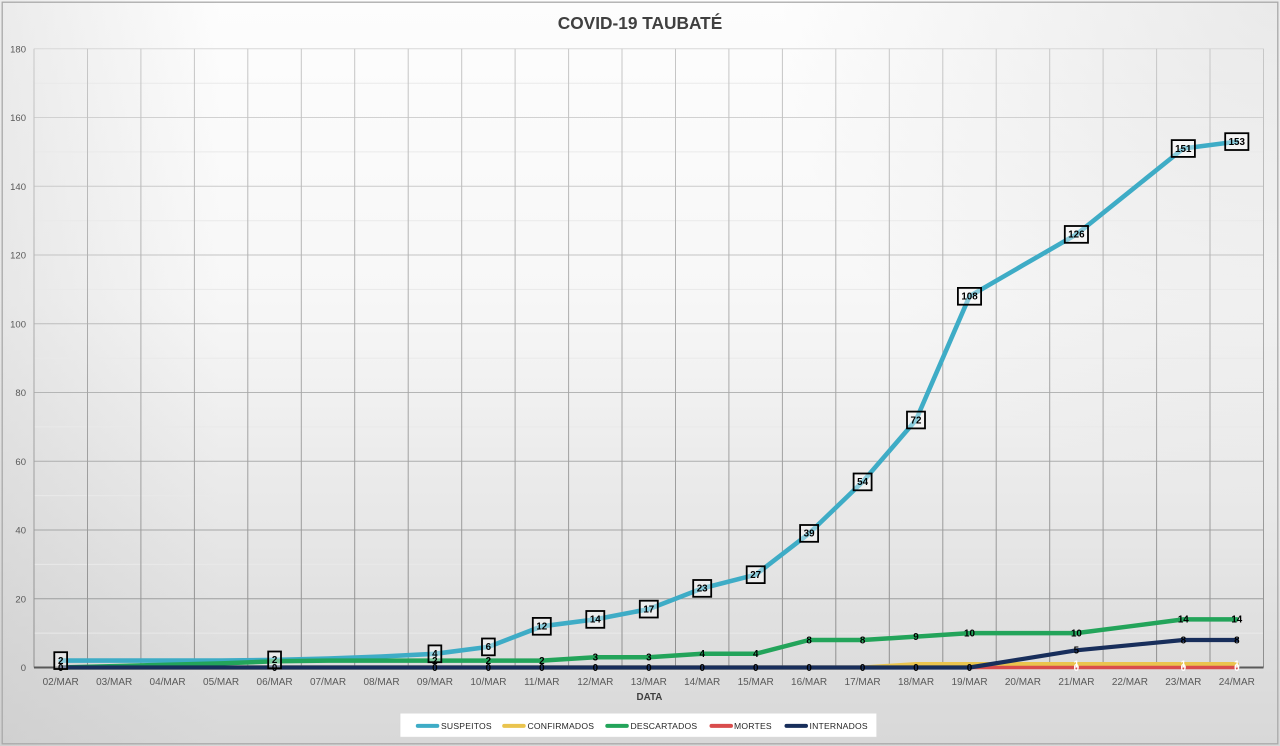  I want to click on svg-text: 07/MAR, so click(328, 682).